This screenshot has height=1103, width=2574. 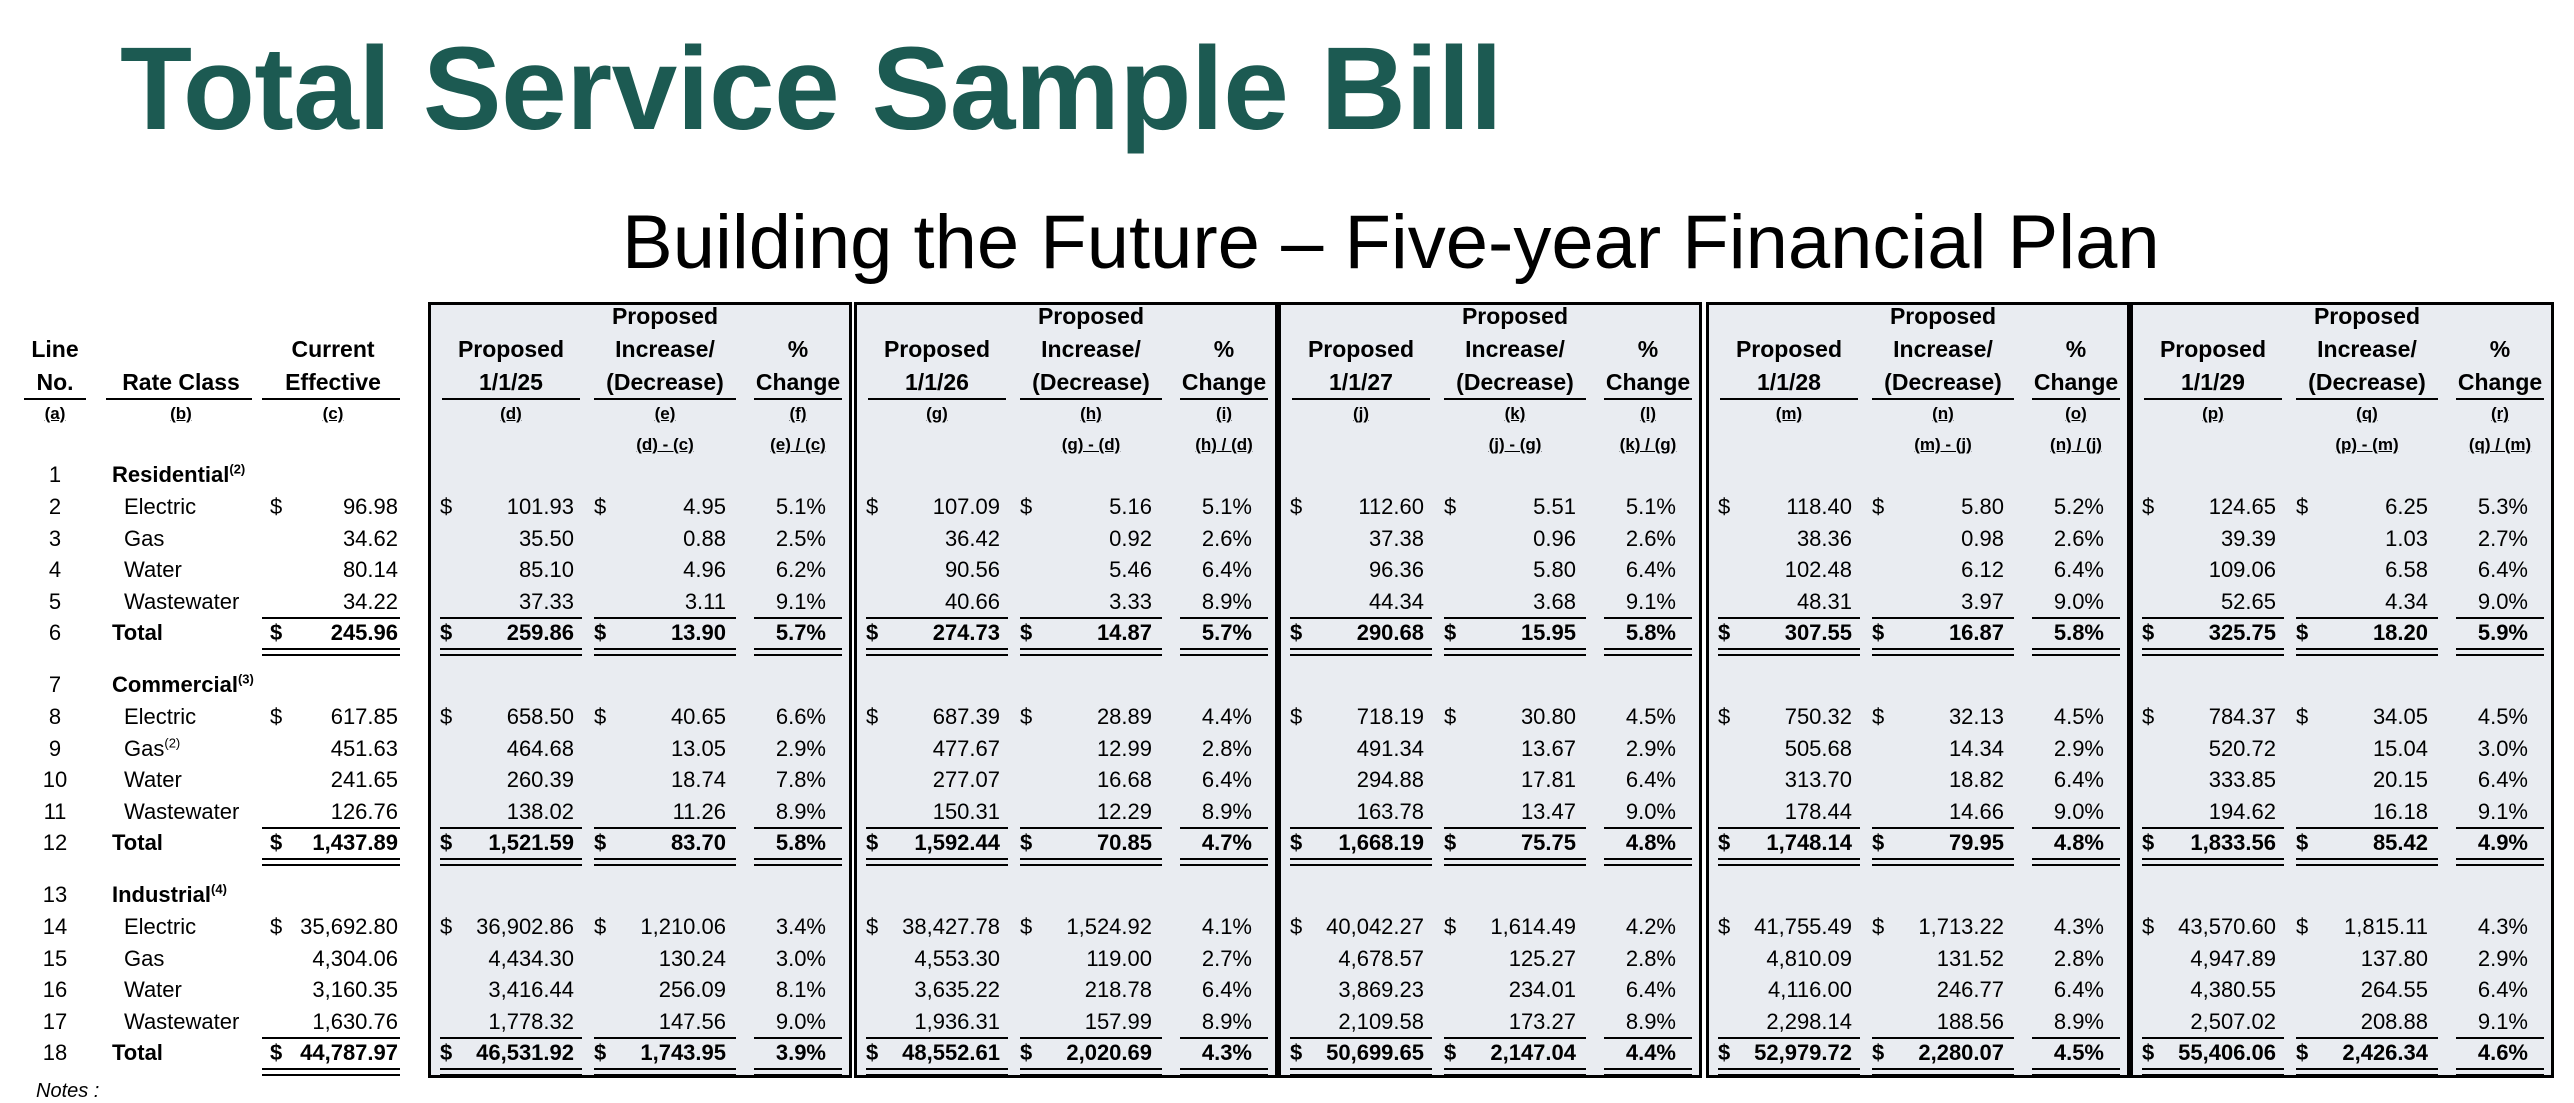 I want to click on proposed-rate-value: 178.44, so click(x=1818, y=811).